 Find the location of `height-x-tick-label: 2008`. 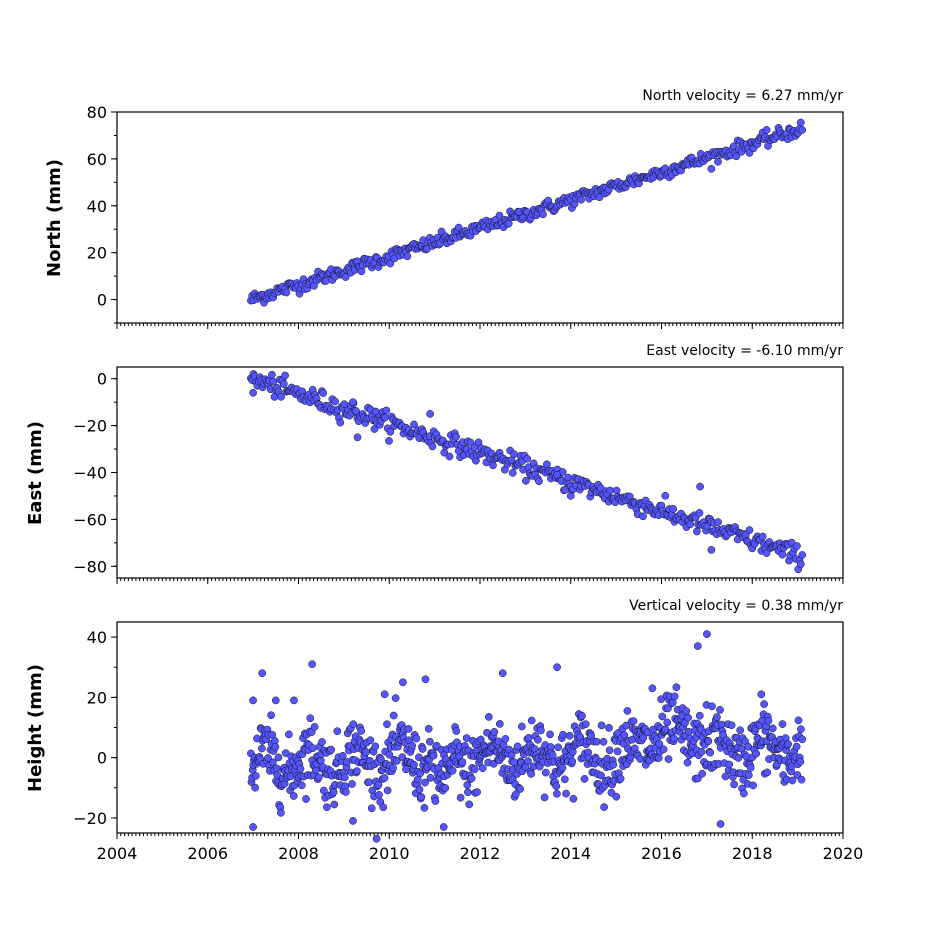

height-x-tick-label: 2008 is located at coordinates (298, 853).